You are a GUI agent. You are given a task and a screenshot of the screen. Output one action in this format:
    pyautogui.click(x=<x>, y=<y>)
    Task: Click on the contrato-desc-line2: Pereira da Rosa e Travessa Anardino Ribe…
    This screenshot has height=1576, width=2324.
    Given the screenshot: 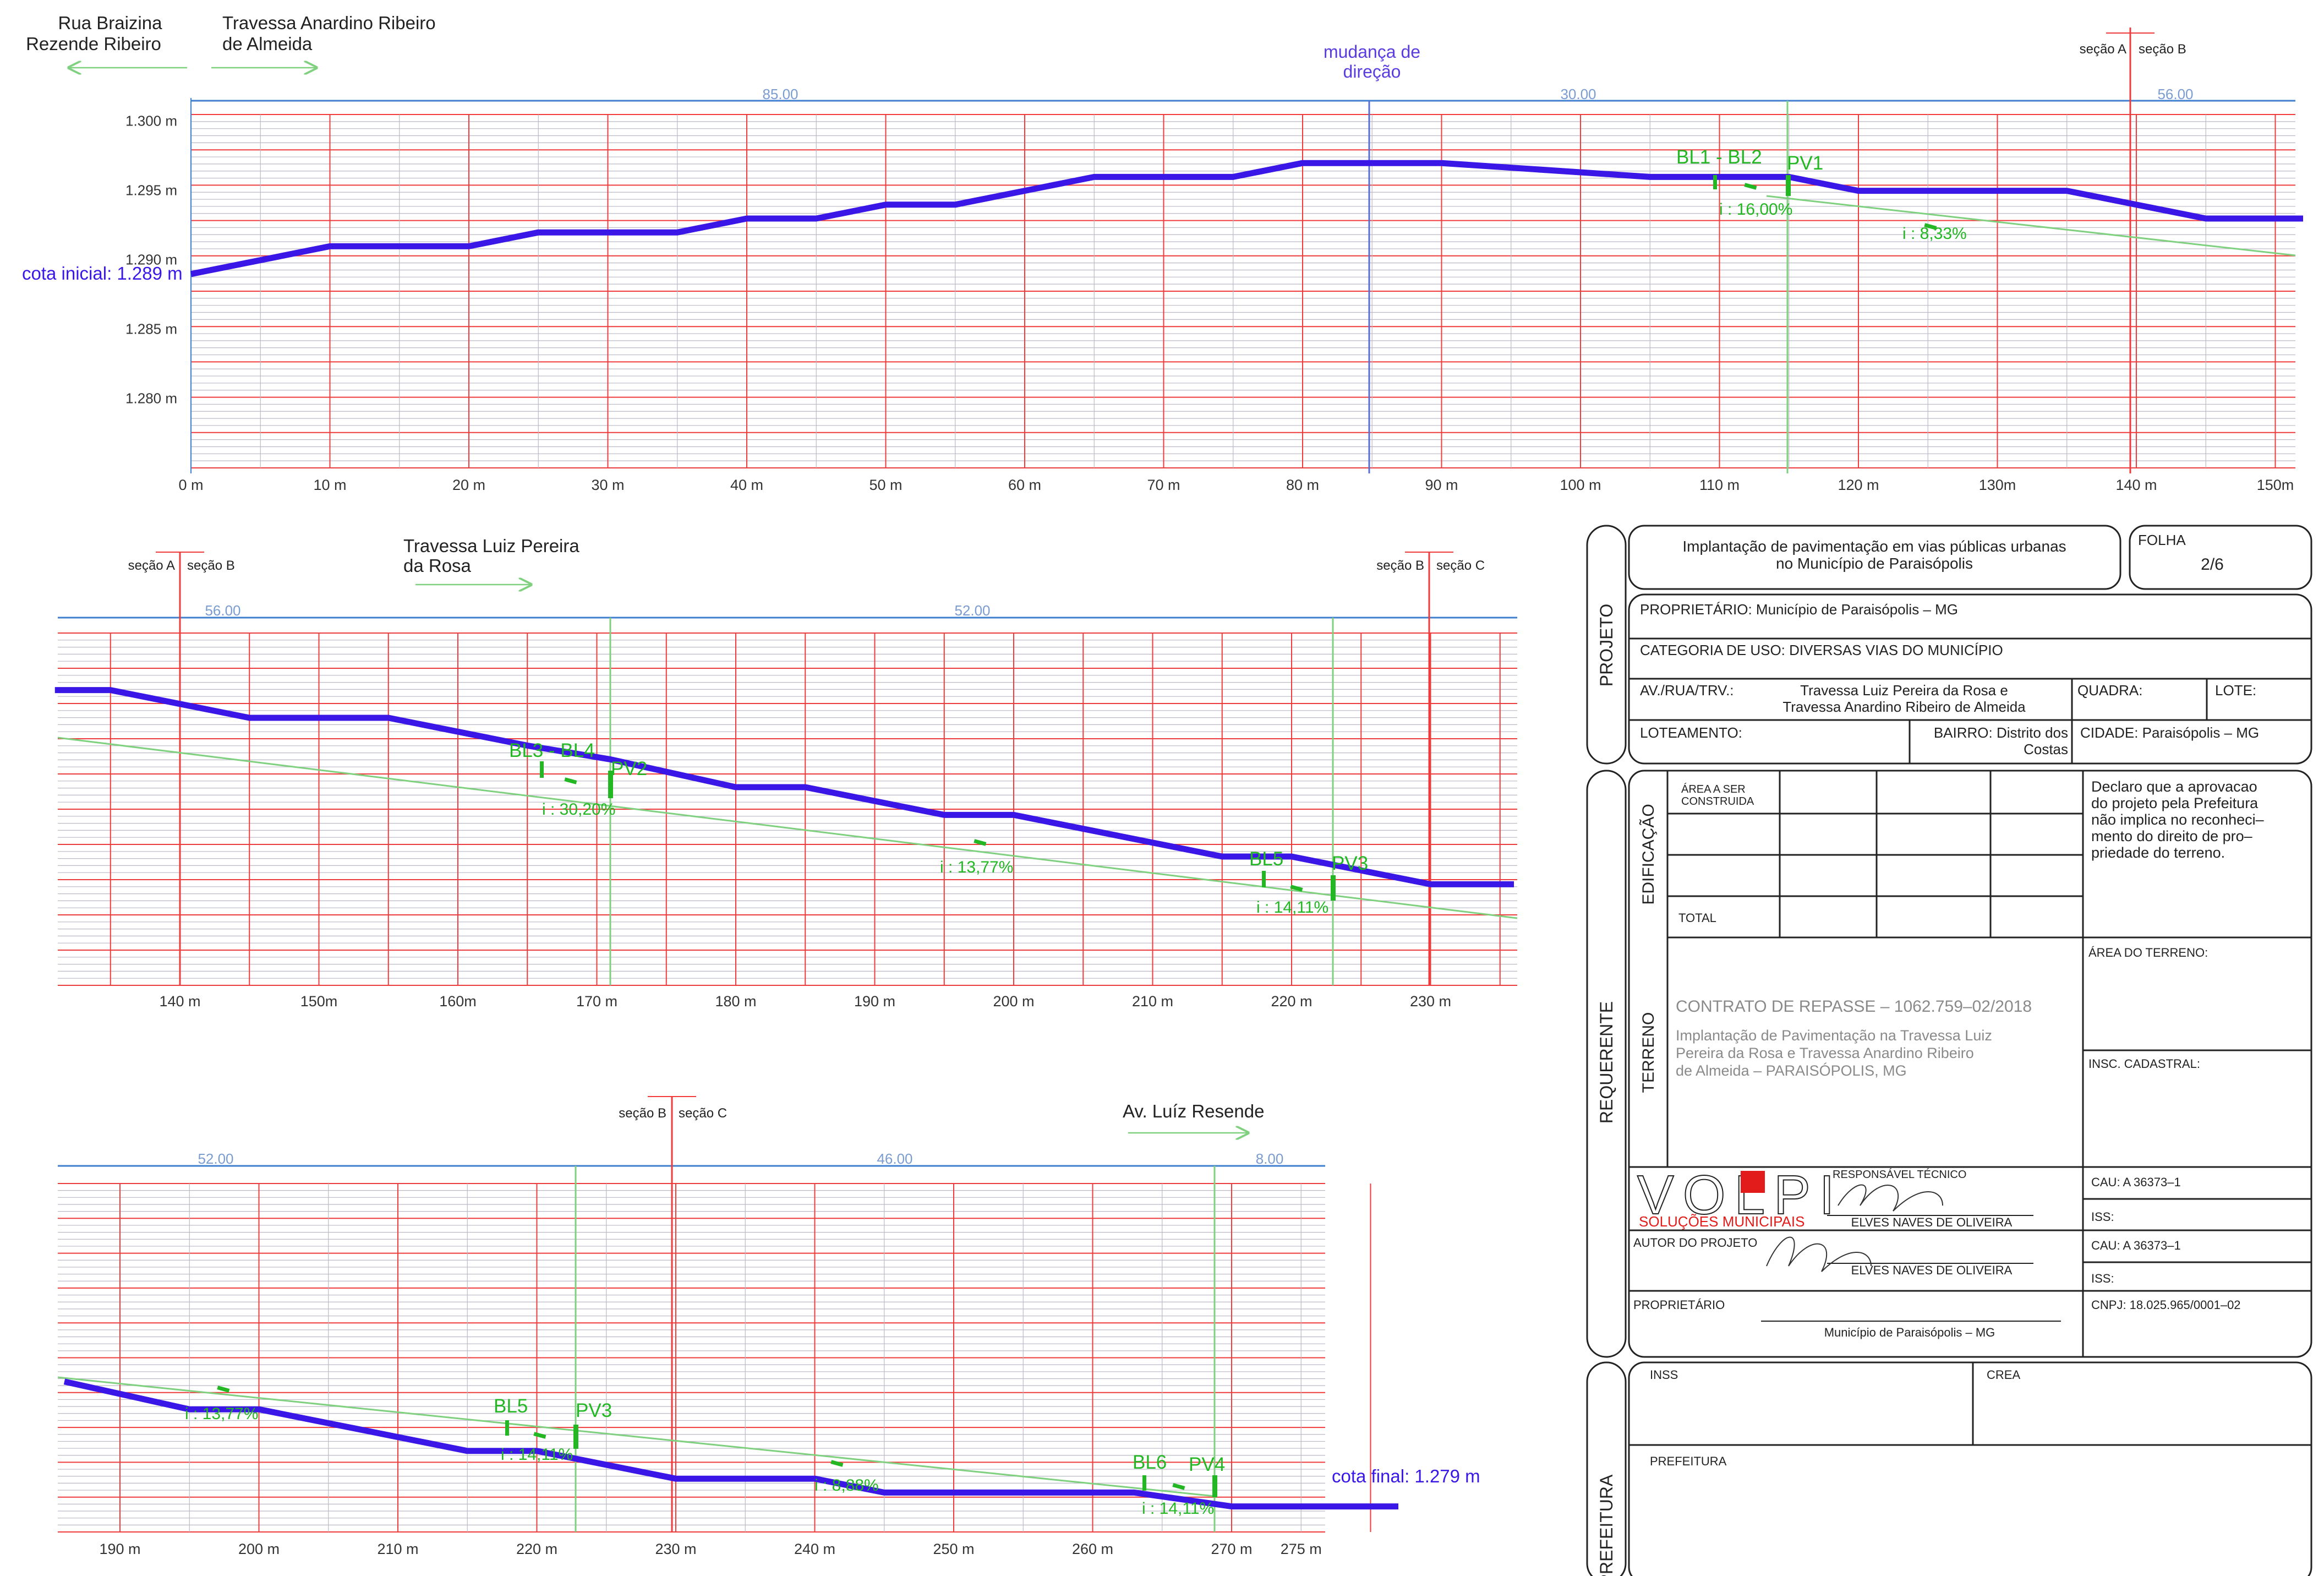 What is the action you would take?
    pyautogui.click(x=1825, y=1053)
    